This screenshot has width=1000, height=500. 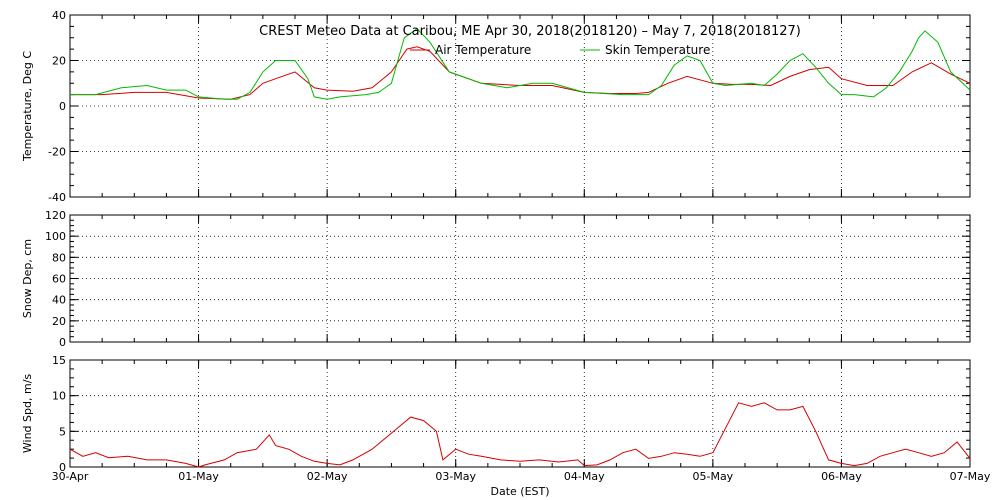 What do you see at coordinates (327, 476) in the screenshot?
I see `x-tick-label: 02-May` at bounding box center [327, 476].